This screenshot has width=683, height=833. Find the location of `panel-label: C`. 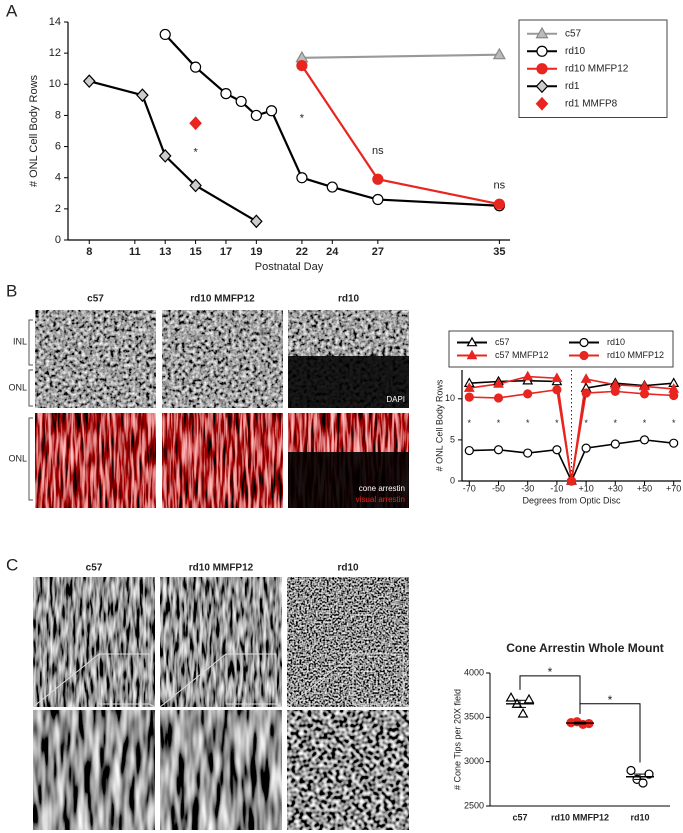

panel-label: C is located at coordinates (12, 564).